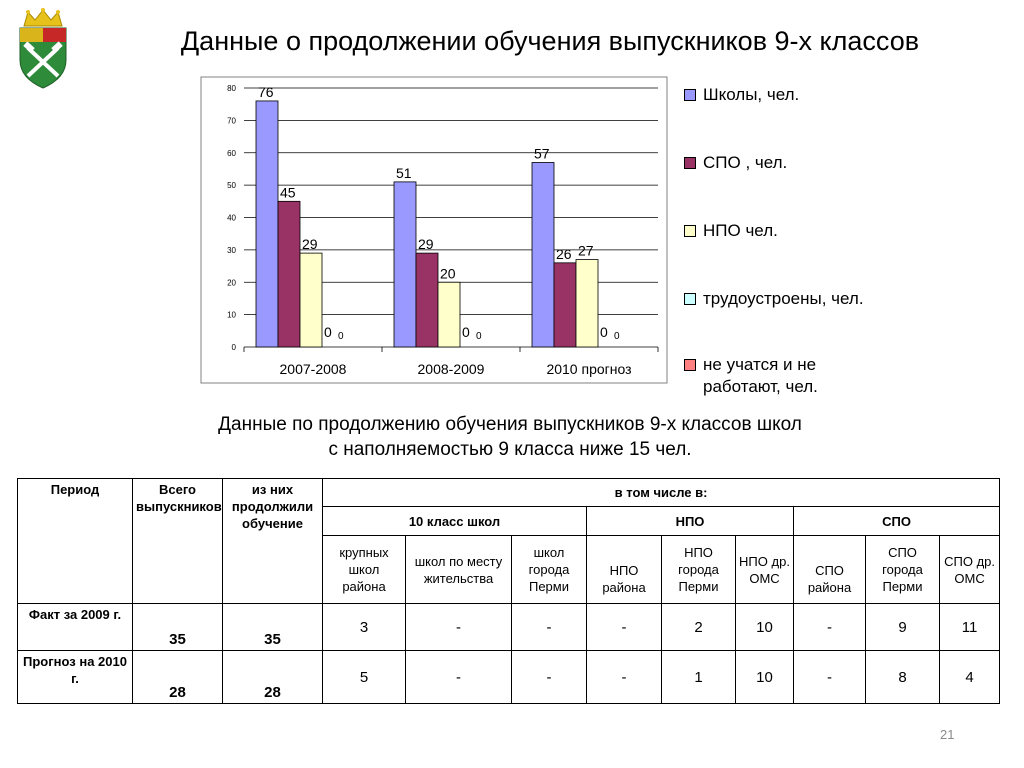 This screenshot has width=1024, height=768. Describe the element at coordinates (75, 541) in the screenshot. I see `header-period: Период` at that location.